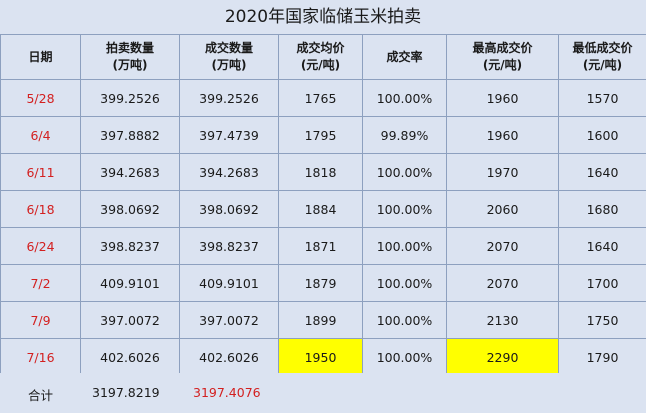 This screenshot has width=646, height=413. I want to click on cell-deal-quantity: 402.6026, so click(229, 357).